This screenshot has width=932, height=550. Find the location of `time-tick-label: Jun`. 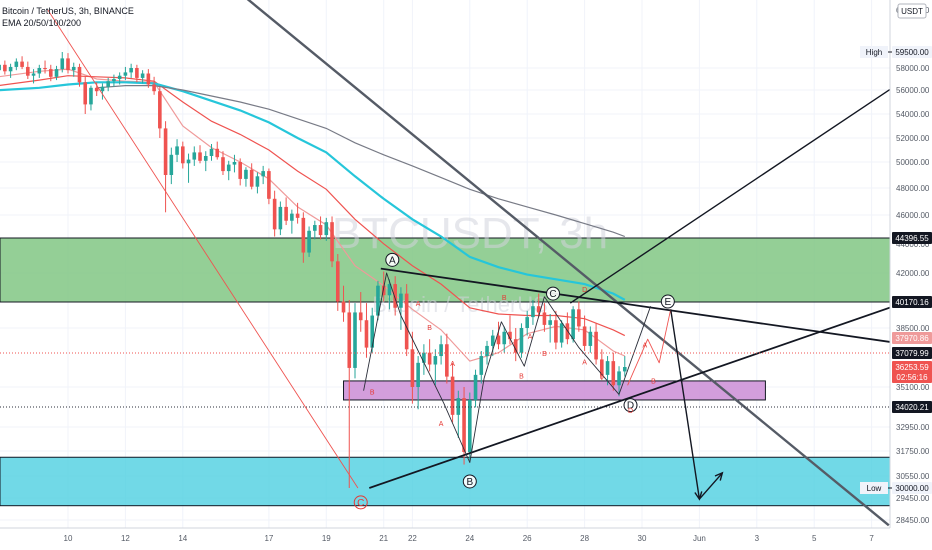

time-tick-label: Jun is located at coordinates (699, 538).